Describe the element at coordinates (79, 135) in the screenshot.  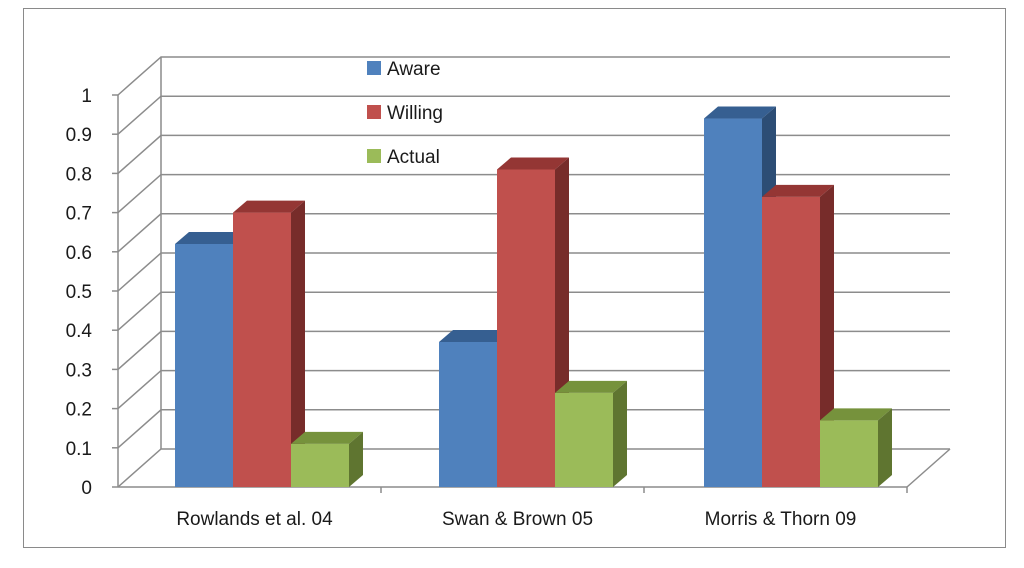
I see `y-tick-label: 0.9` at that location.